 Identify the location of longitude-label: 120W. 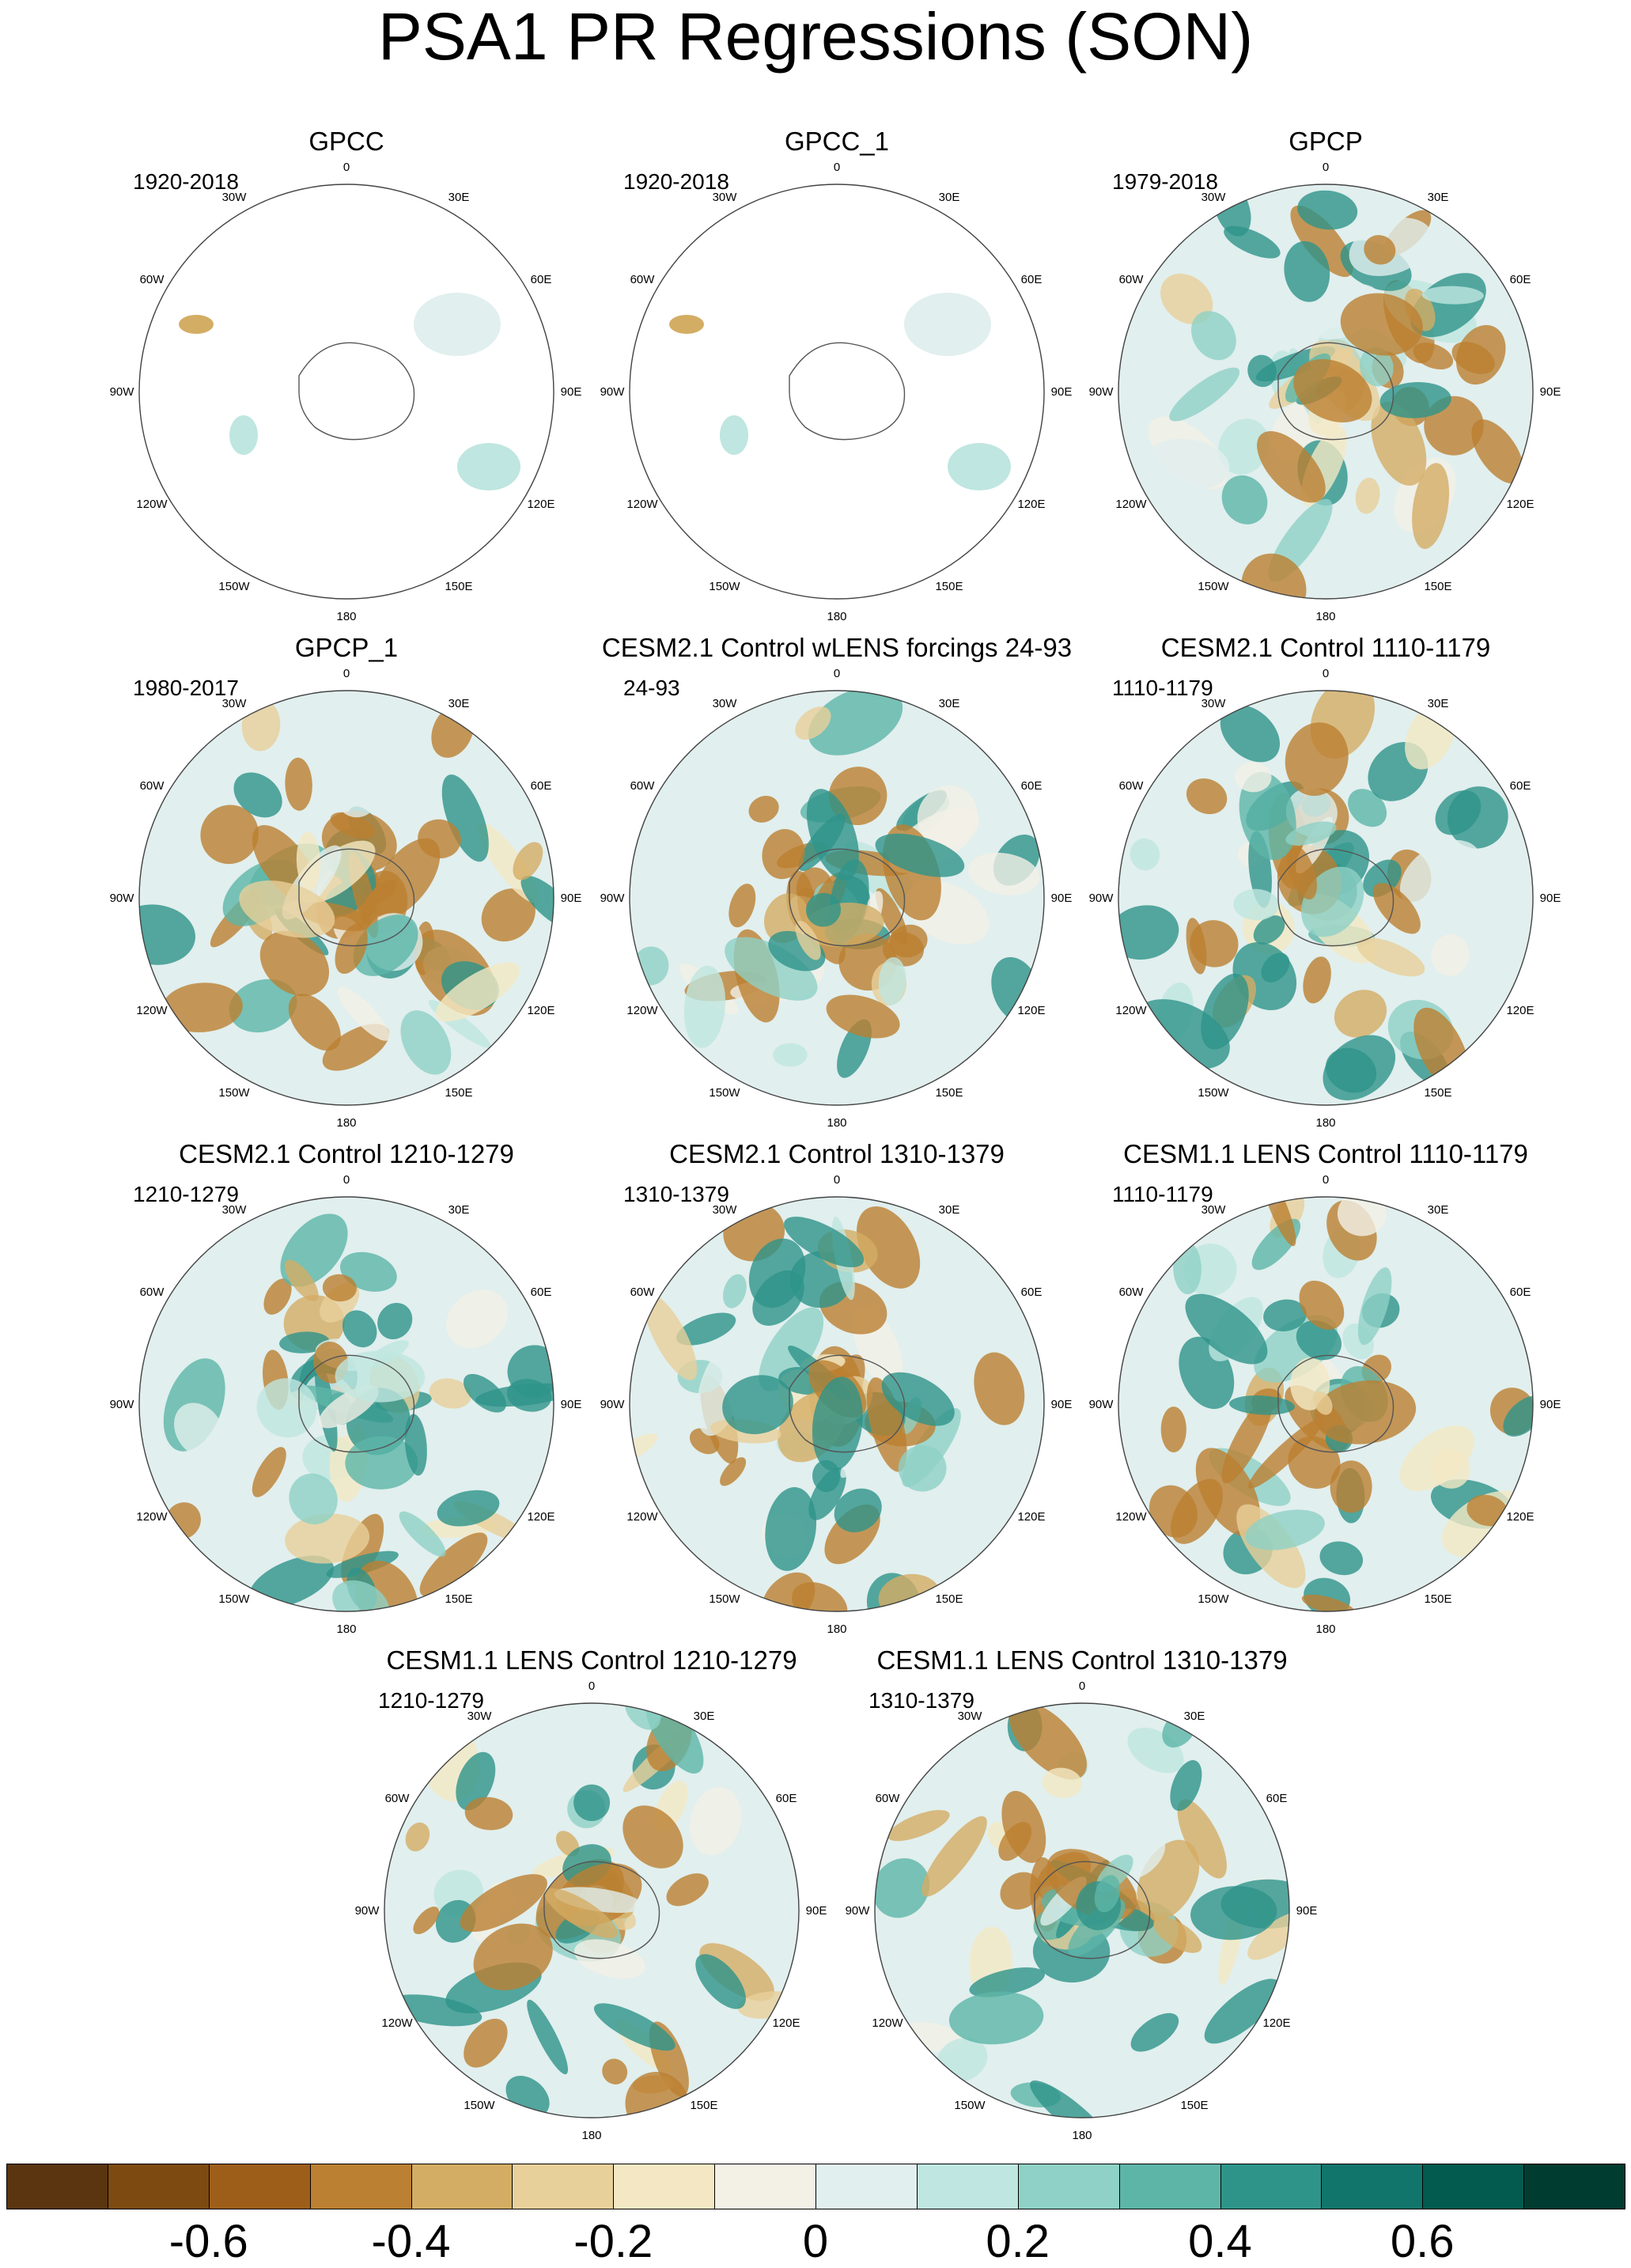
(1131, 1011).